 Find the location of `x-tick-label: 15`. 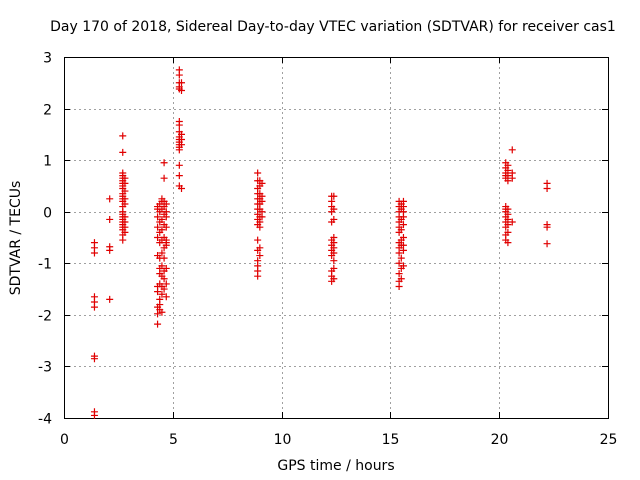

x-tick-label: 15 is located at coordinates (391, 440).